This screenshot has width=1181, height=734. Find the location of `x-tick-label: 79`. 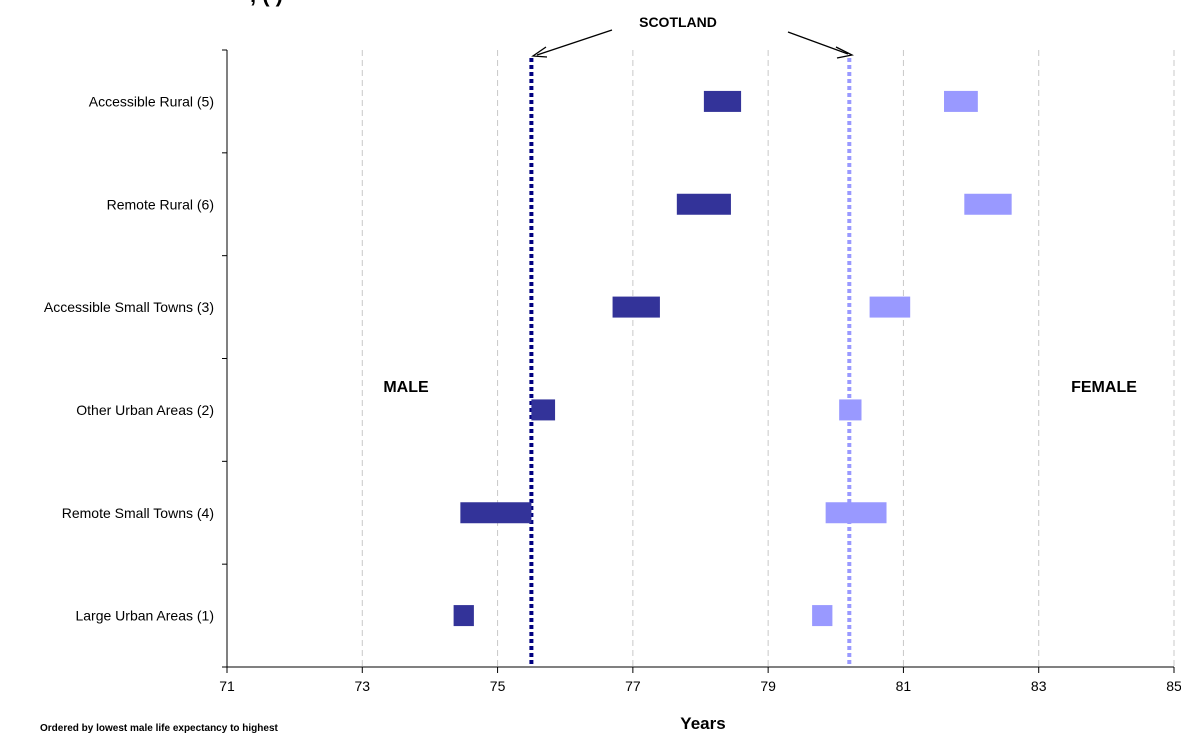

x-tick-label: 79 is located at coordinates (768, 686).